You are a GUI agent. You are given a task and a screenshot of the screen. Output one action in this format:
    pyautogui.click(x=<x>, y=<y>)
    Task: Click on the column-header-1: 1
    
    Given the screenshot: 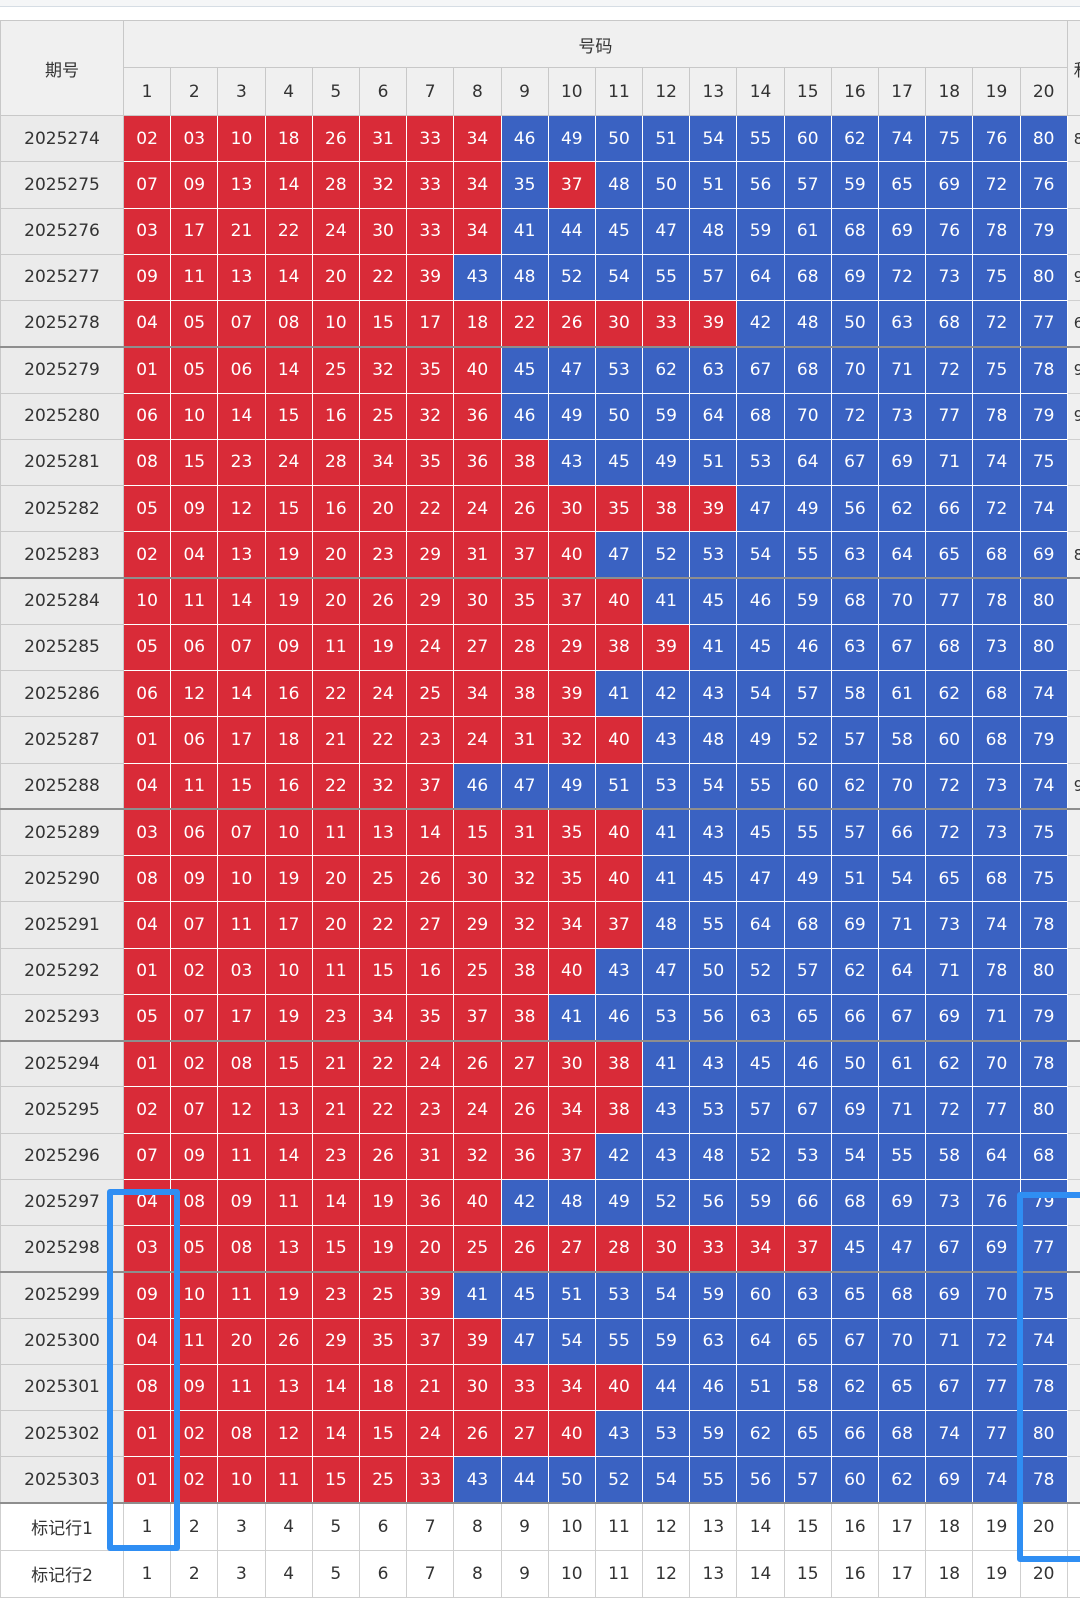 What is the action you would take?
    pyautogui.click(x=147, y=91)
    